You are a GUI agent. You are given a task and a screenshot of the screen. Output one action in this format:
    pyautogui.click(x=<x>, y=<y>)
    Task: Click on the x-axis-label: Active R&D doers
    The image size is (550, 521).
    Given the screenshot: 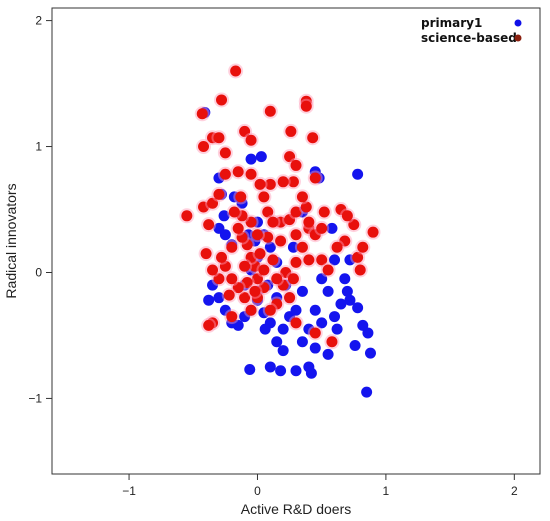 What is the action you would take?
    pyautogui.click(x=296, y=509)
    